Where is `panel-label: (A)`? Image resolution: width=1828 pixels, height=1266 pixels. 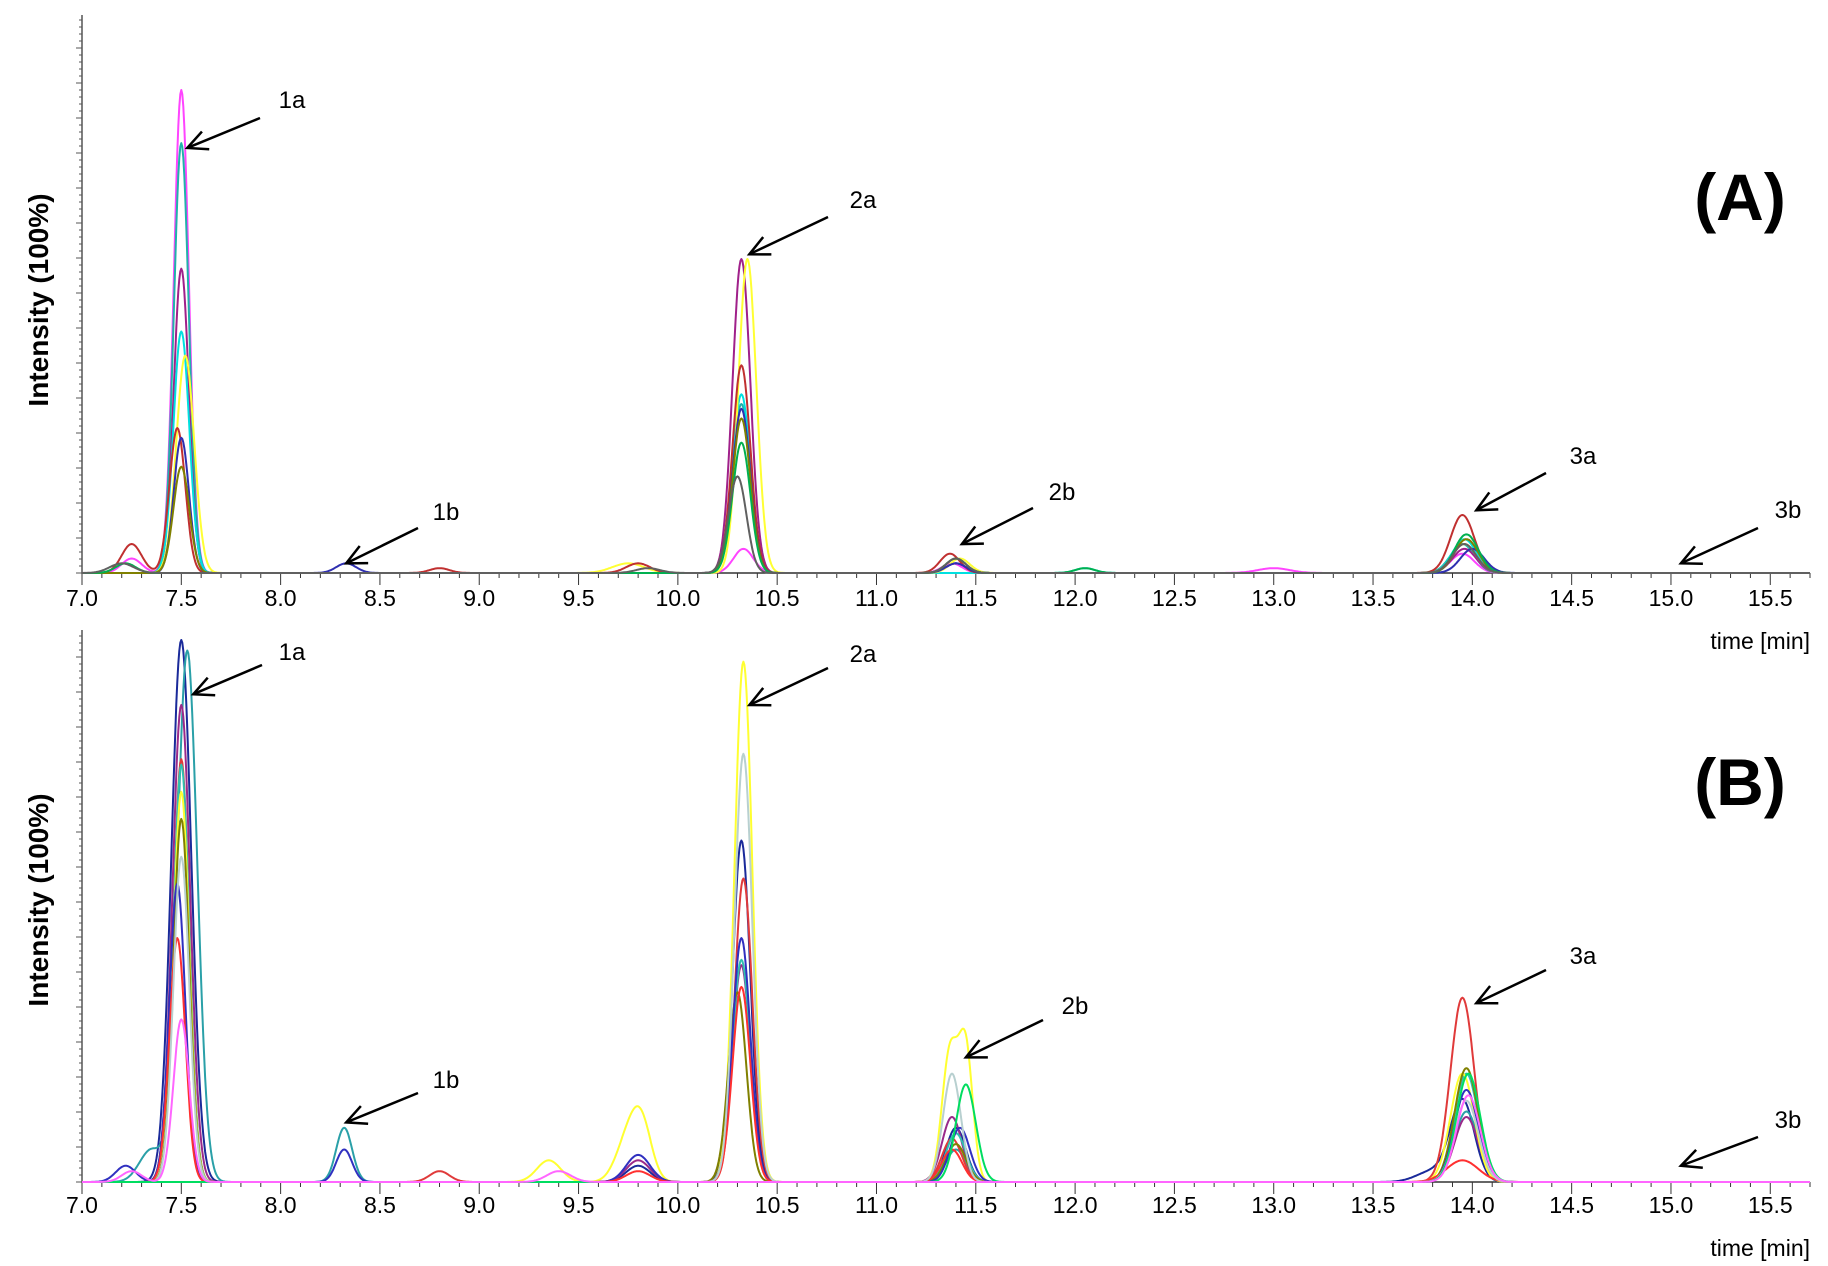
panel-label: (A) is located at coordinates (1740, 197).